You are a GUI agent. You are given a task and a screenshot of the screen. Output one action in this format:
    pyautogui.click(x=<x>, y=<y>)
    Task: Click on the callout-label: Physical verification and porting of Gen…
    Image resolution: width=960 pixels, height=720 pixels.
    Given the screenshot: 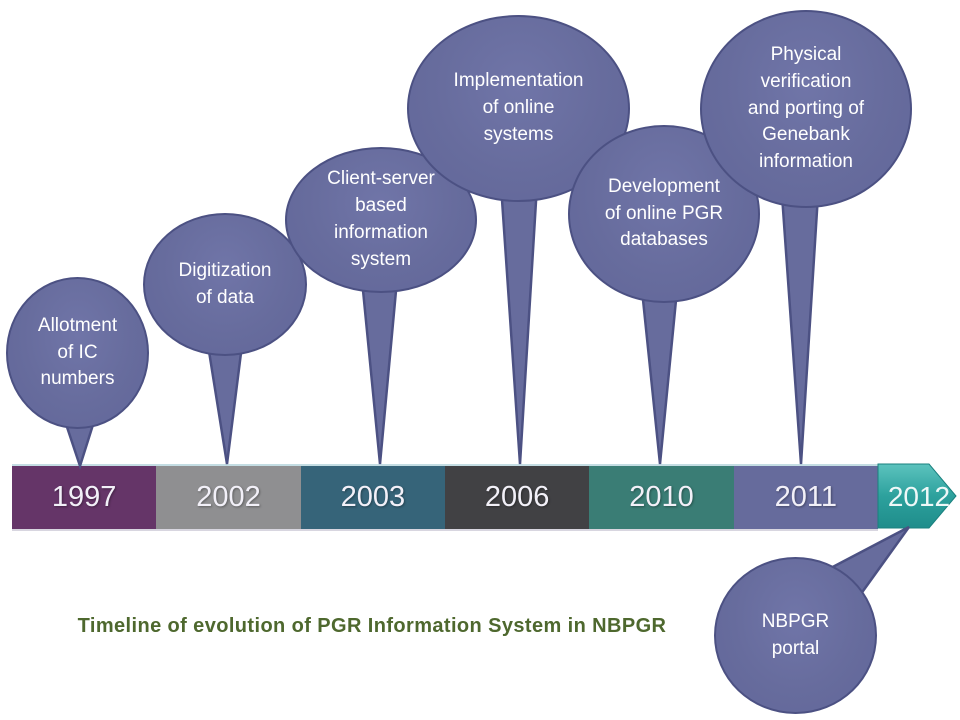 What is the action you would take?
    pyautogui.click(x=806, y=108)
    